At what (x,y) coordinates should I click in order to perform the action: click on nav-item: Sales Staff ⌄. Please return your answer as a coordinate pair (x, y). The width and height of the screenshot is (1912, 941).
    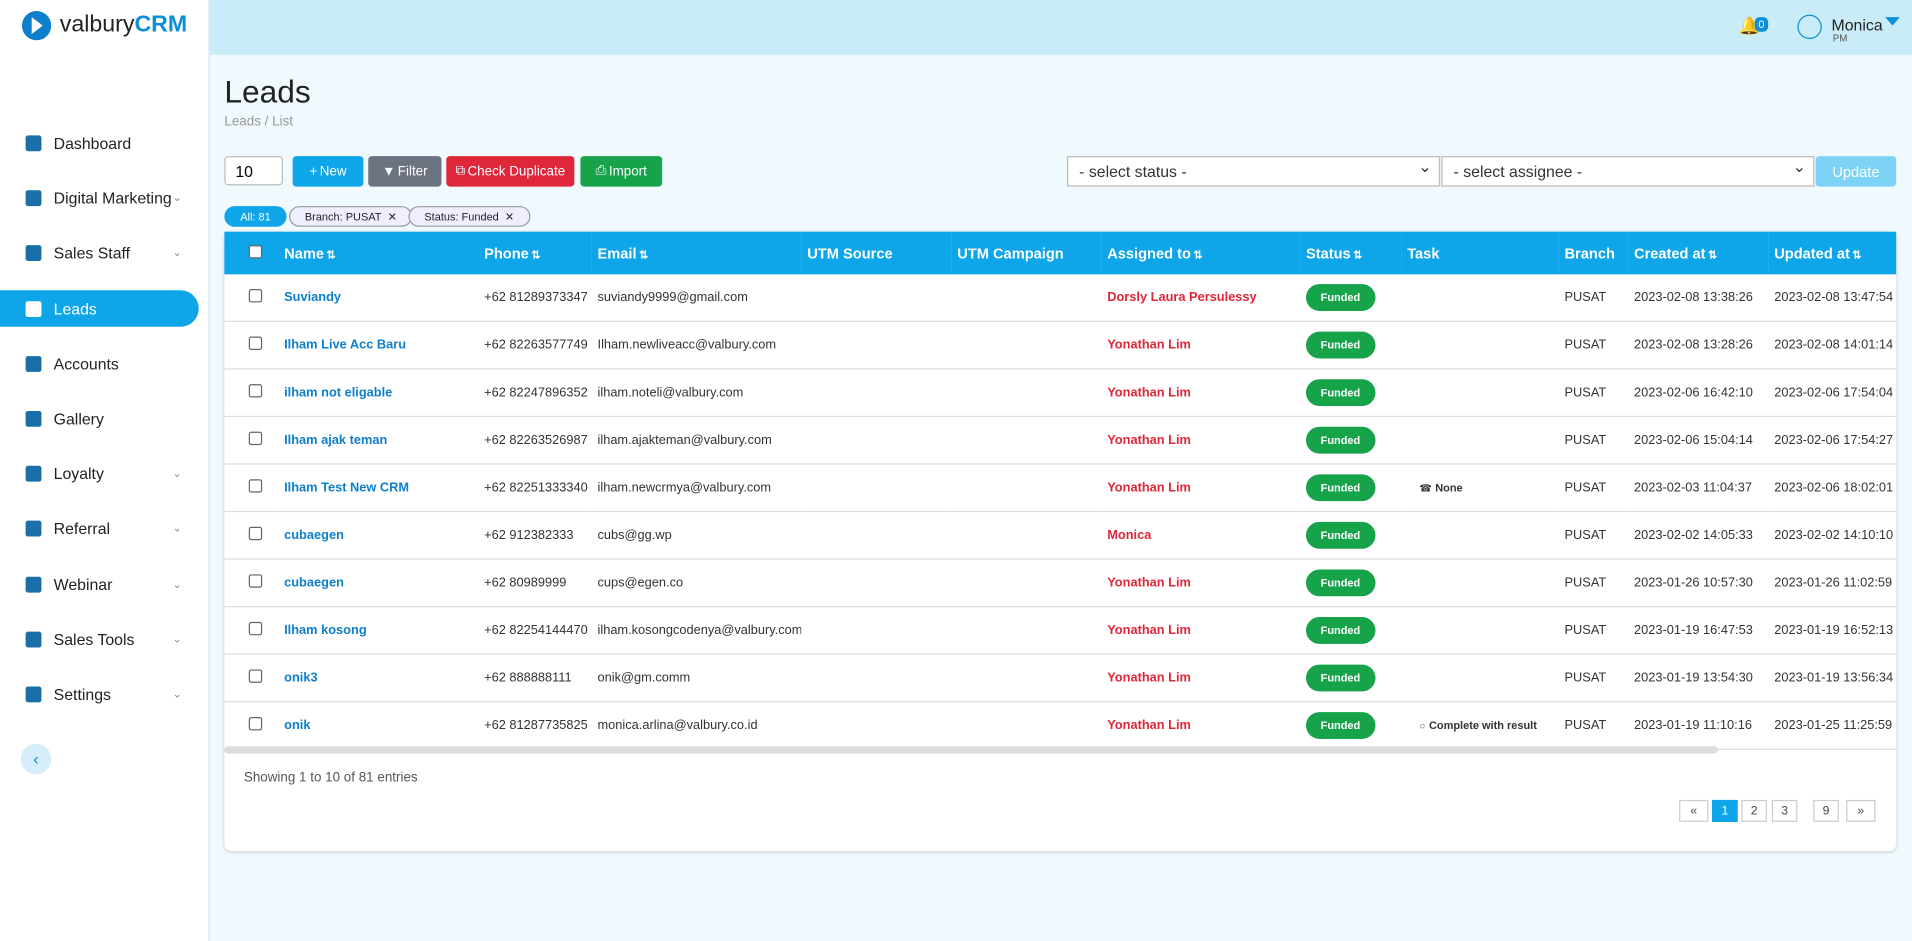
    Looking at the image, I should click on (99, 252).